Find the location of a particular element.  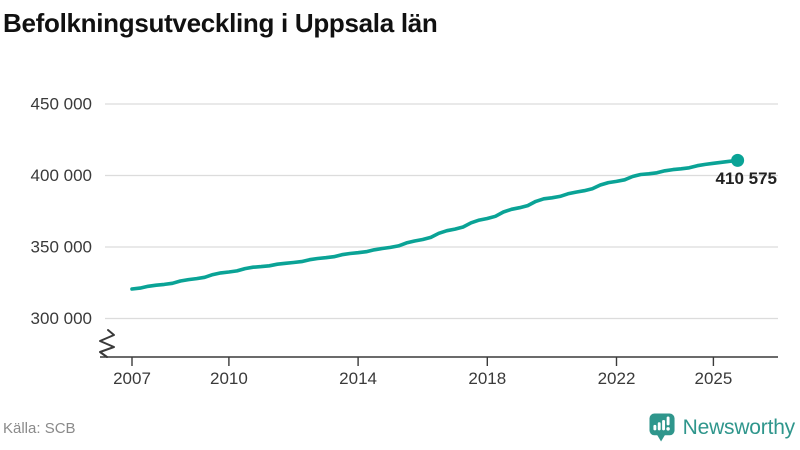

chart-footer: Källa: SCB Newsworthy is located at coordinates (399, 428).